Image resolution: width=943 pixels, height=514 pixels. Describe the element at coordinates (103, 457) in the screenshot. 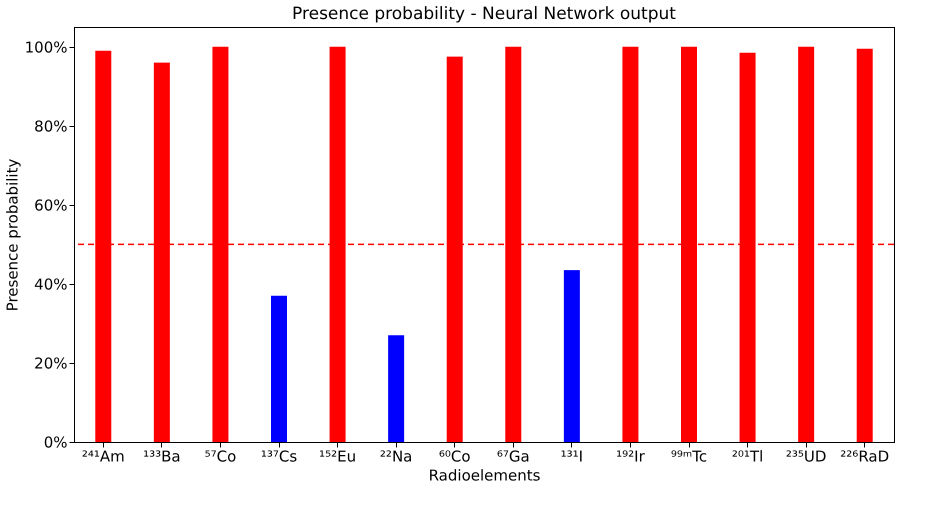

I see `x-tick-label: ²⁴¹Am` at that location.